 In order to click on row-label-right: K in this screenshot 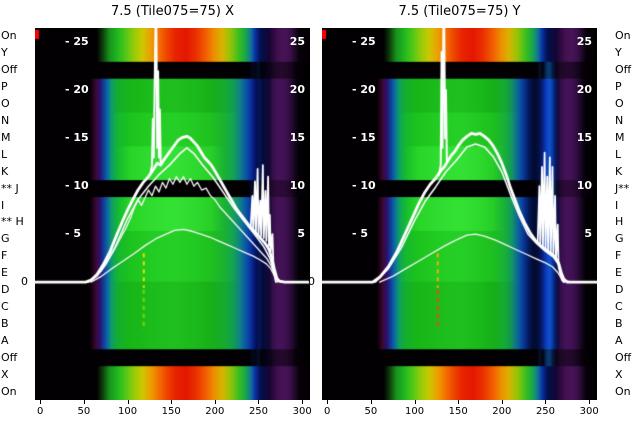, I will do `click(619, 171)`.